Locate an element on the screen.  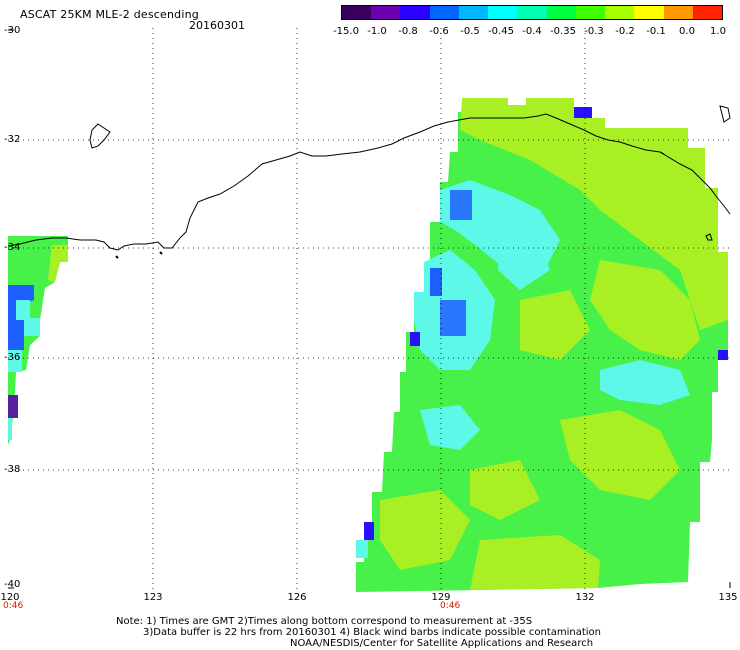
product-title: ASCAT 25KM MLE-2 descending is located at coordinates (109, 14).